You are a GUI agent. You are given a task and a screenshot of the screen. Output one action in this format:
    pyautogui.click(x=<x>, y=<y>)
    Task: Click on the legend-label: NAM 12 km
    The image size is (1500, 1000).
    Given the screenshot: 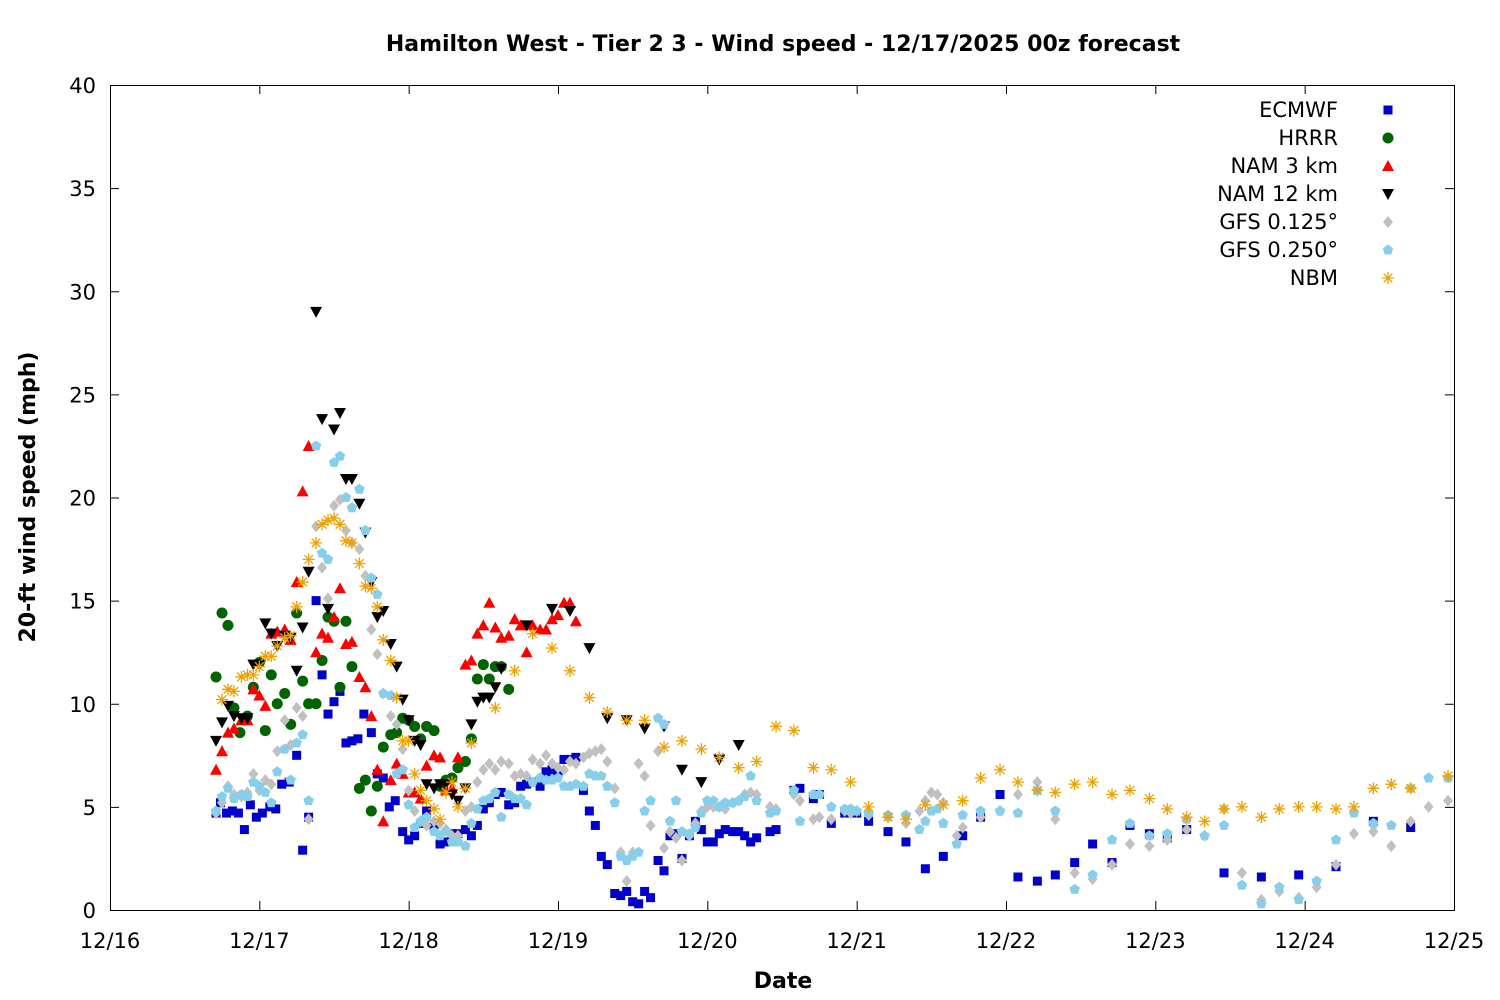 What is the action you would take?
    pyautogui.click(x=1277, y=194)
    